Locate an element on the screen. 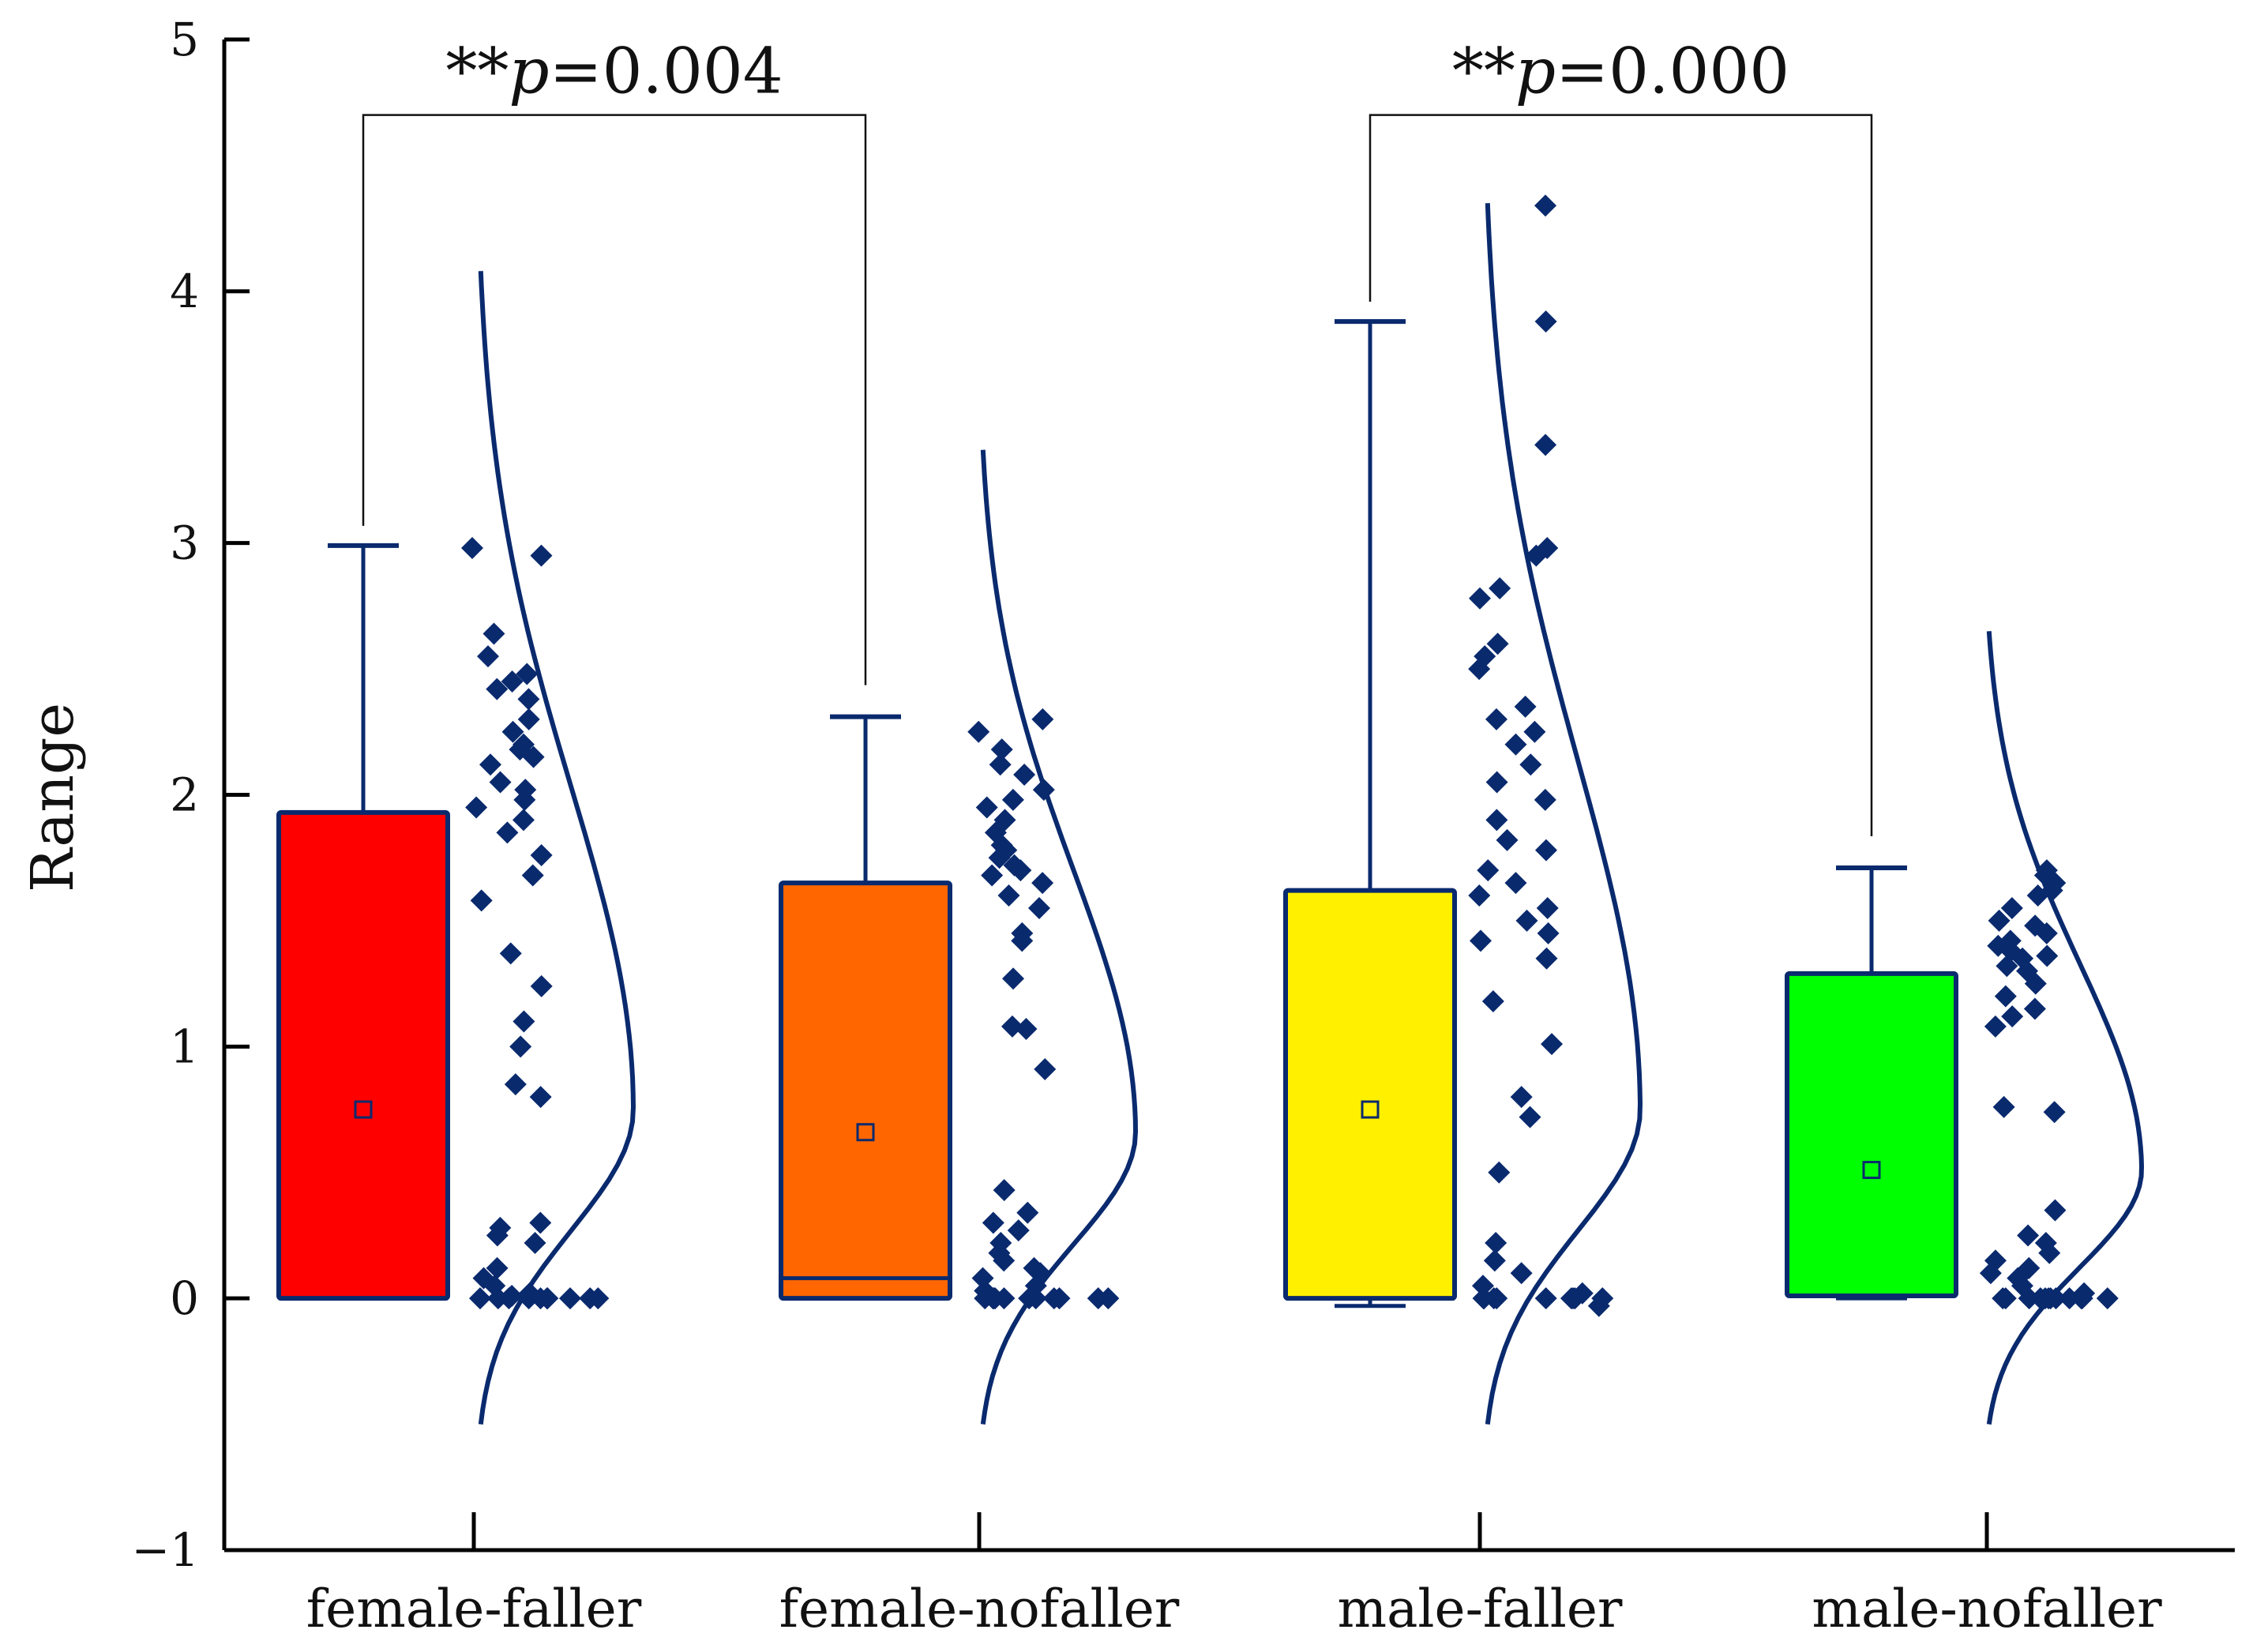 This screenshot has width=2249, height=1652. y-axis-title: Range is located at coordinates (53, 797).